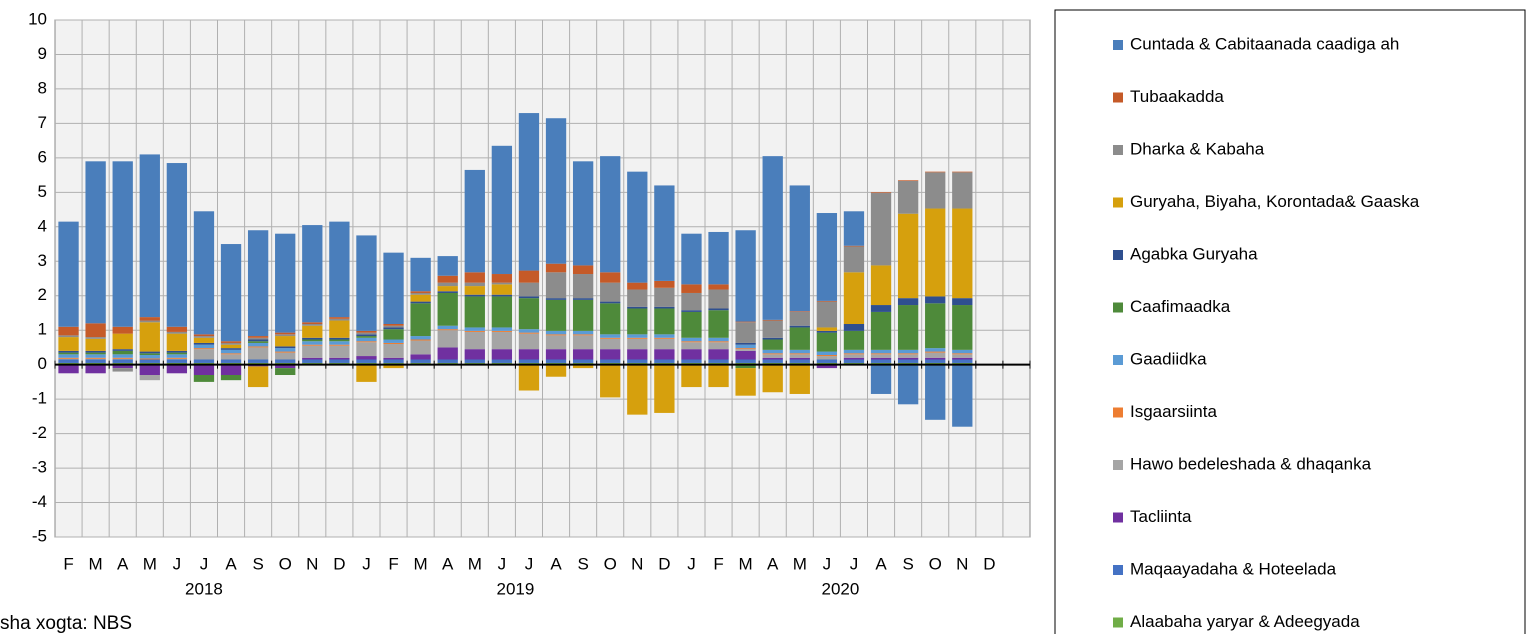 Image resolution: width=1530 pixels, height=634 pixels. Describe the element at coordinates (39, 535) in the screenshot. I see `y-tick-label: -5` at that location.